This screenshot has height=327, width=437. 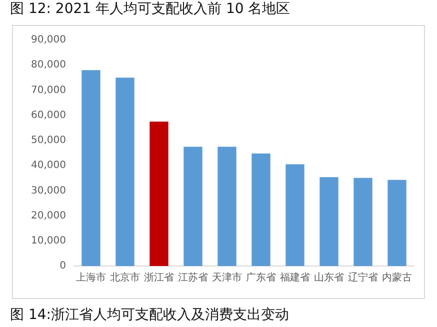 What do you see at coordinates (48, 40) in the screenshot?
I see `y-tick-label: 90,000` at bounding box center [48, 40].